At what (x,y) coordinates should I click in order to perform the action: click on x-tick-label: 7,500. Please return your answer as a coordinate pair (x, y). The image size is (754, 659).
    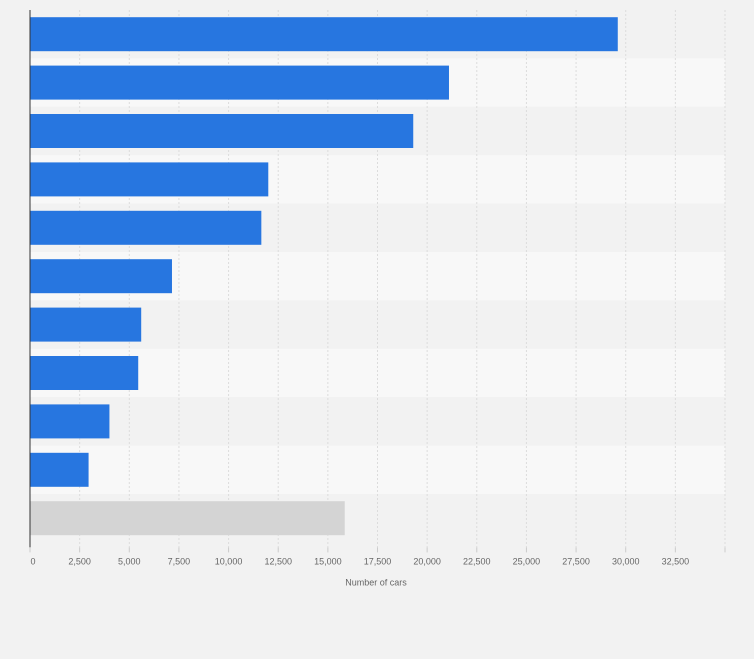
    Looking at the image, I should click on (179, 561).